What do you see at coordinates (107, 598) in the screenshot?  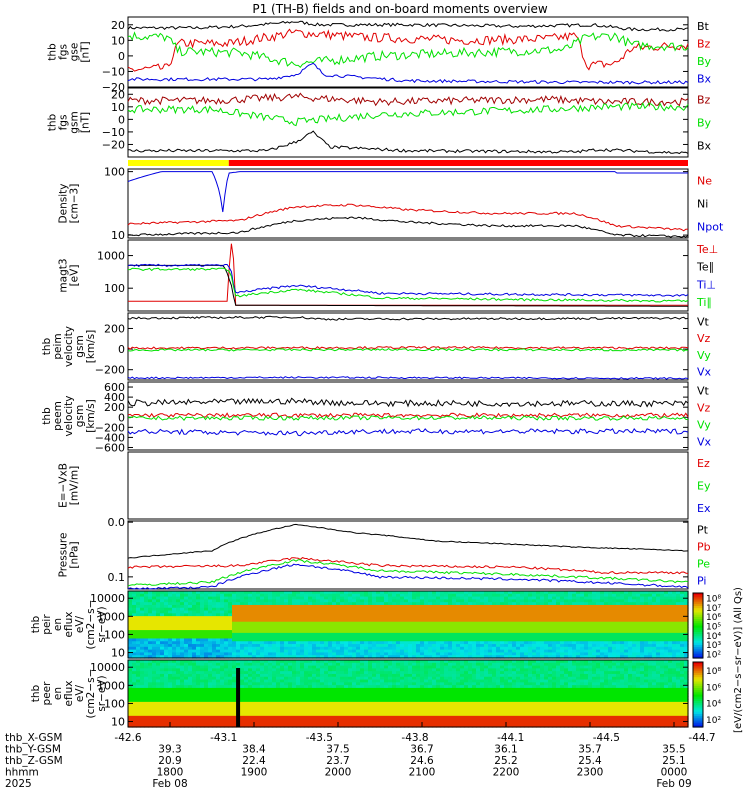 I see `y-tick-label: 10000` at bounding box center [107, 598].